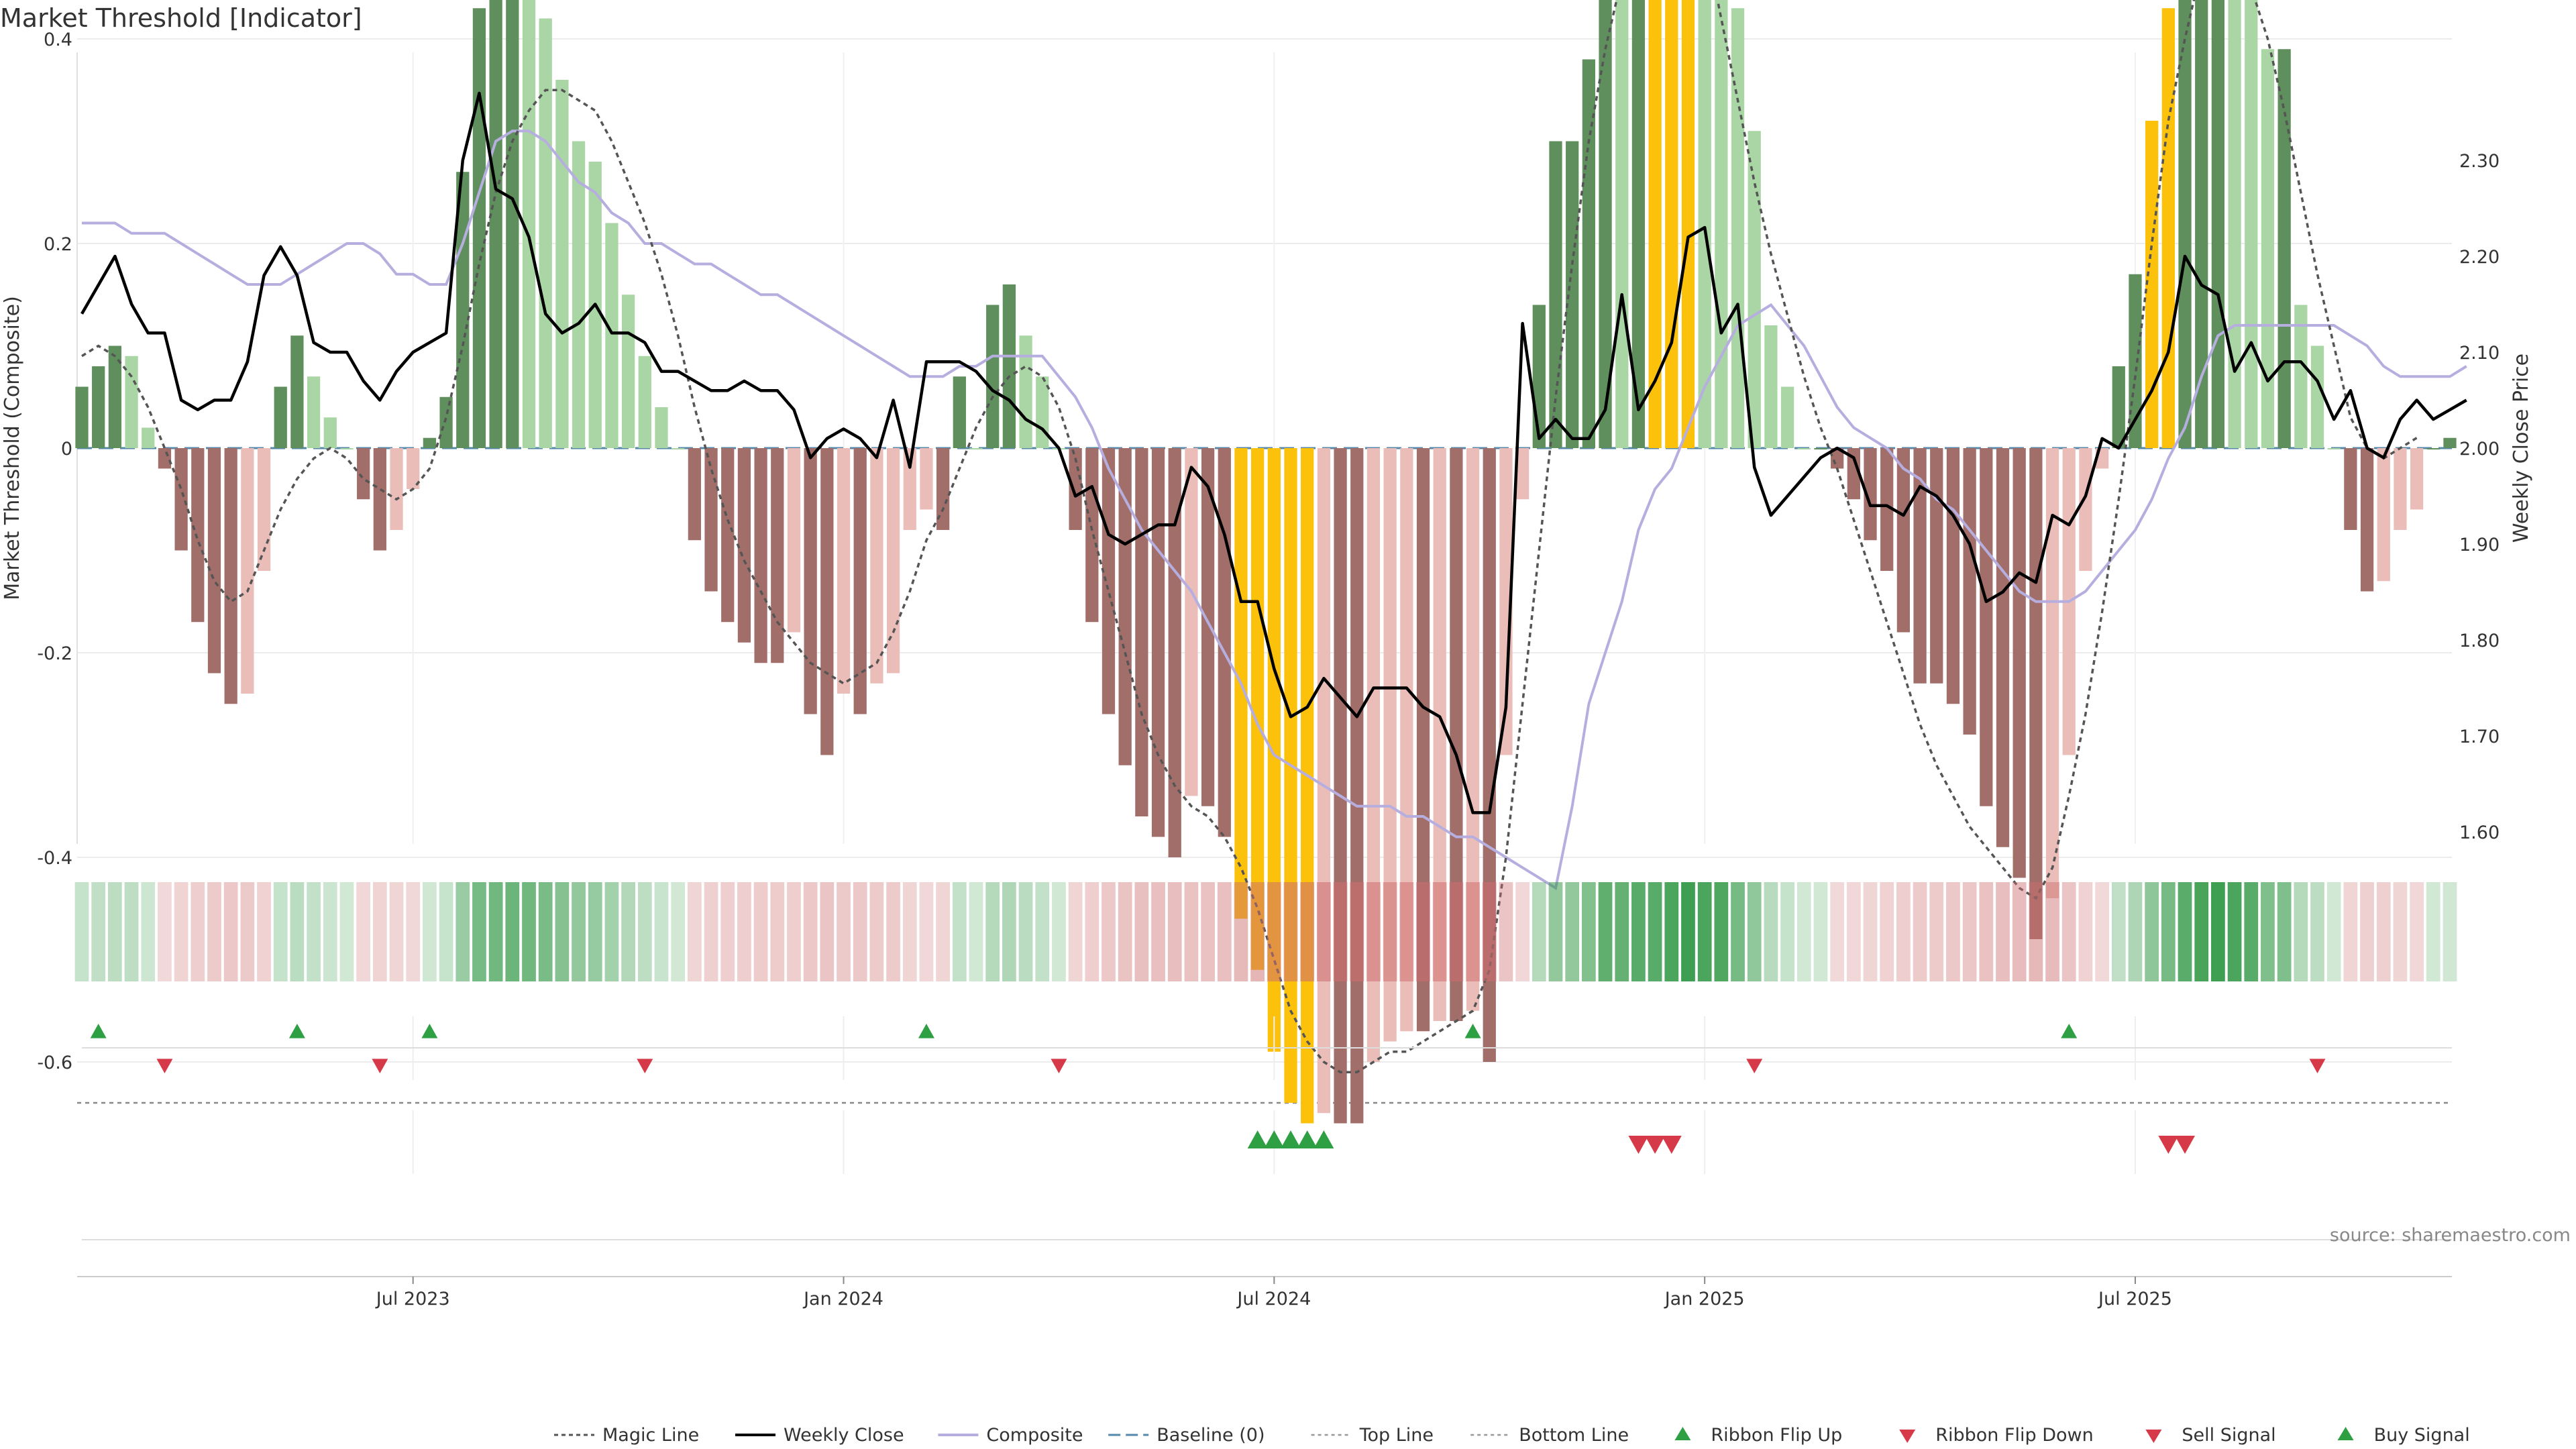  I want to click on ribbon-flip-down-marker, so click(380, 1066).